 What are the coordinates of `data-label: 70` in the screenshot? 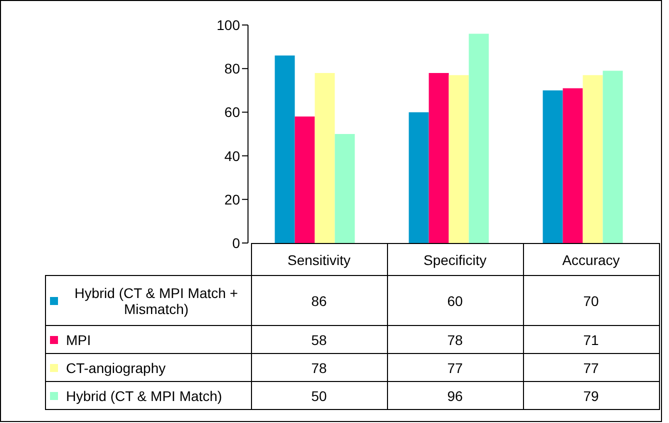 It's located at (591, 301).